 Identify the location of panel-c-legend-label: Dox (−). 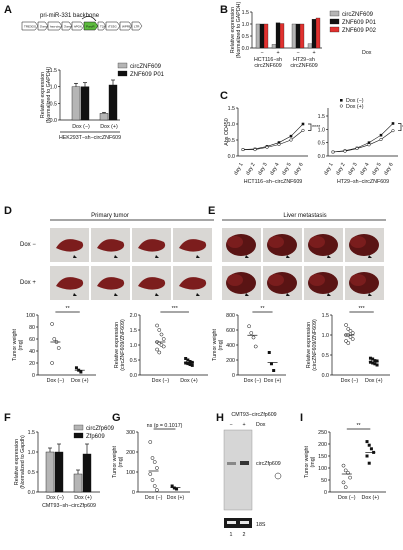
(355, 101).